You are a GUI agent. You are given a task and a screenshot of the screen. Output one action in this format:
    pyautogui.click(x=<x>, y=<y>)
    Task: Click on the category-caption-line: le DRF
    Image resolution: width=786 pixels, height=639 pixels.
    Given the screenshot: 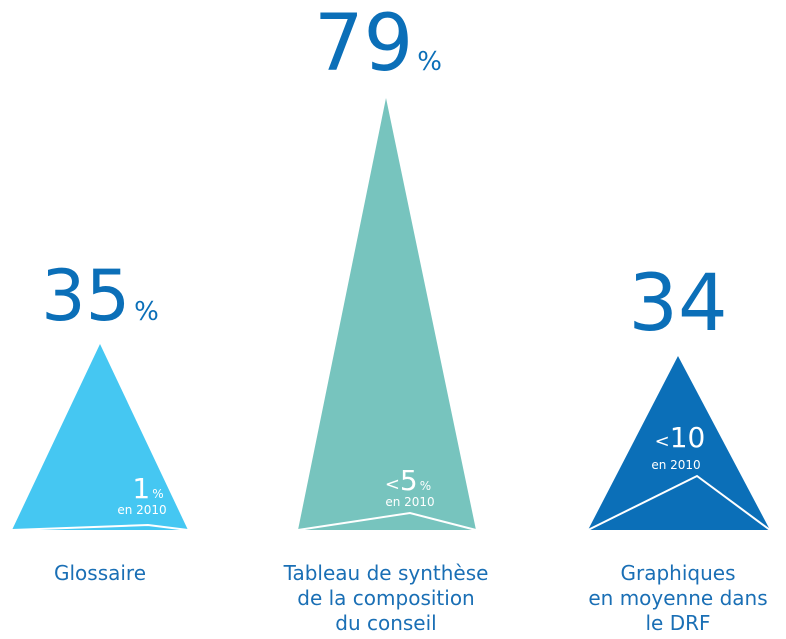 What is the action you would take?
    pyautogui.click(x=677, y=623)
    